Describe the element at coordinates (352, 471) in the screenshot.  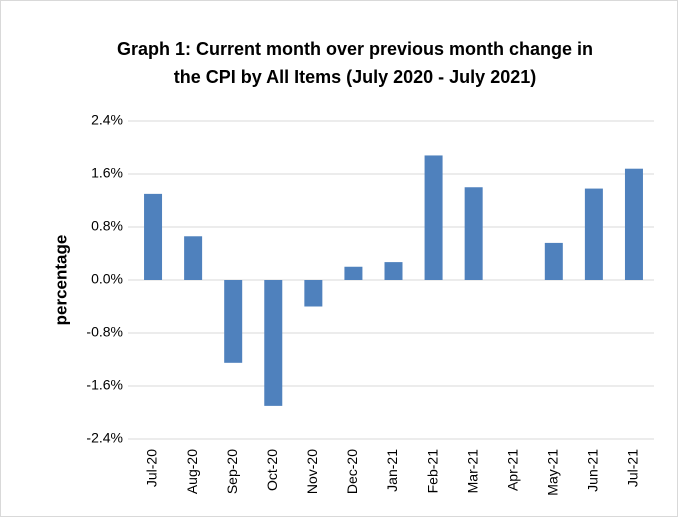
I see `x-tick-label: Dec-20` at that location.